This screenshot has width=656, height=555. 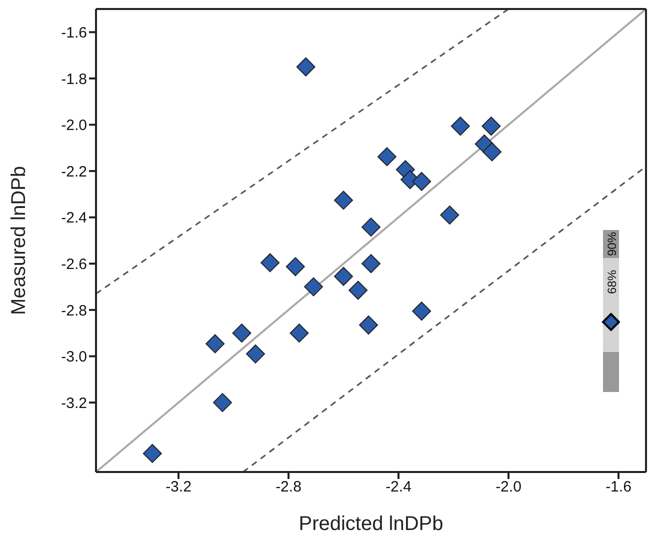 What do you see at coordinates (399, 487) in the screenshot?
I see `x-tick-label: -2.4` at bounding box center [399, 487].